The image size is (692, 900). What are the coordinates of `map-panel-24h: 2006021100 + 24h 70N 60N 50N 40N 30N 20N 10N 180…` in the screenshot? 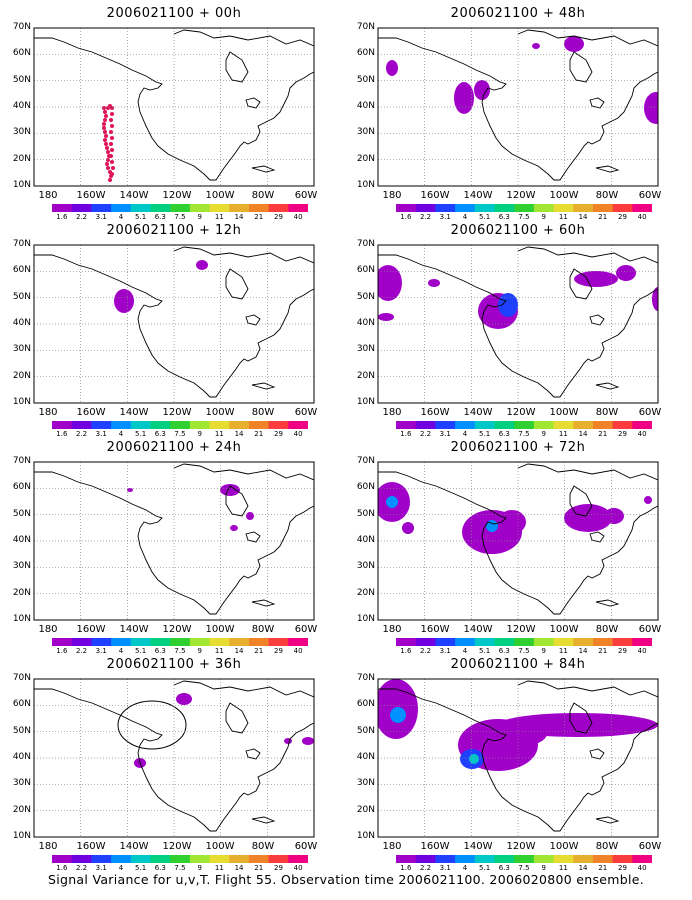 It's located at (174, 547).